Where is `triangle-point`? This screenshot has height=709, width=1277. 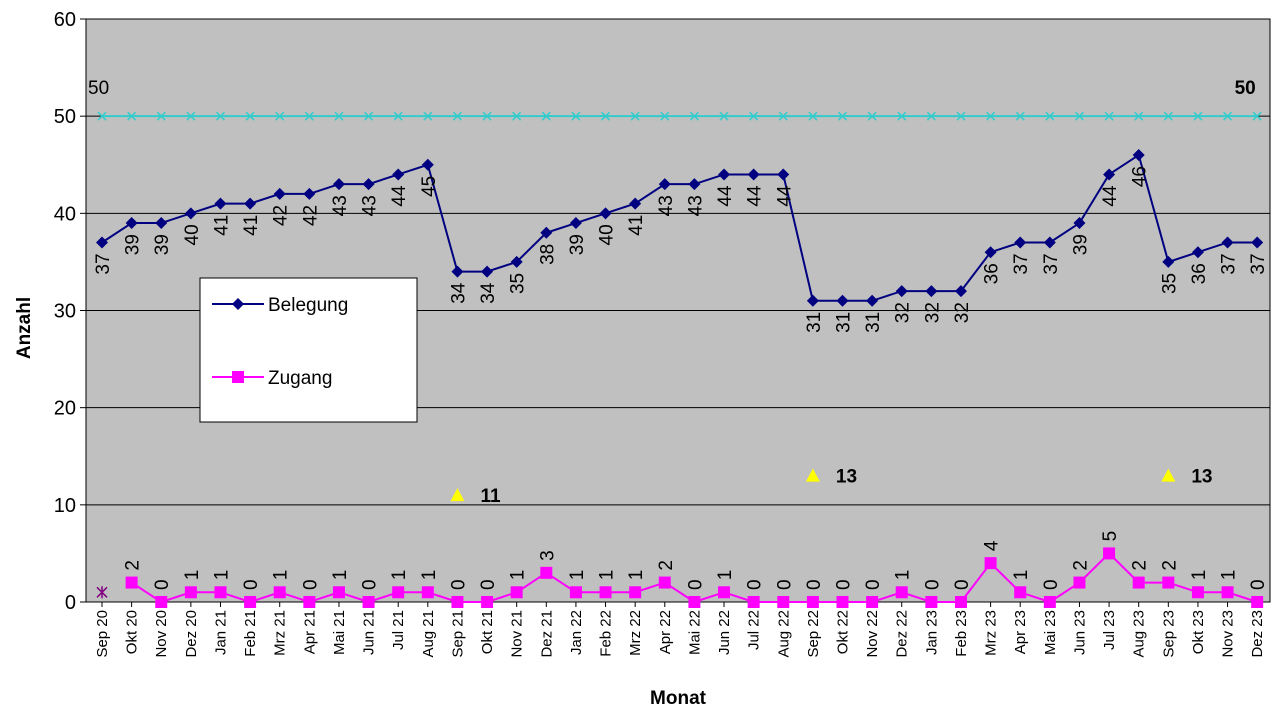 triangle-point is located at coordinates (812, 475).